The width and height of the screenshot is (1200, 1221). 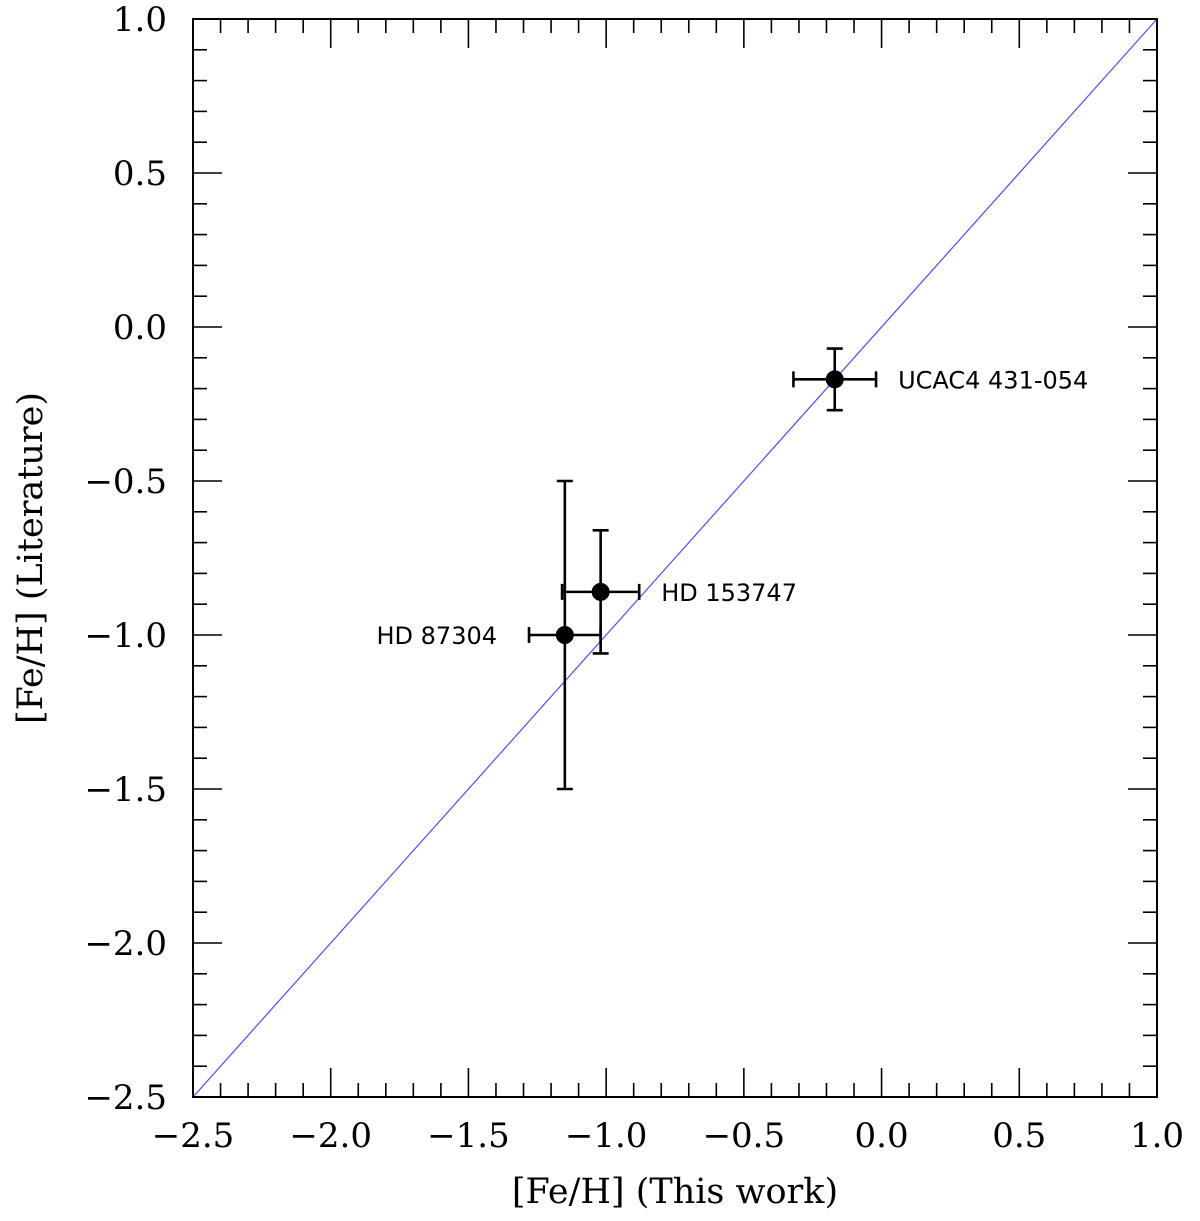 I want to click on data-point: HD 87304, so click(x=489, y=635).